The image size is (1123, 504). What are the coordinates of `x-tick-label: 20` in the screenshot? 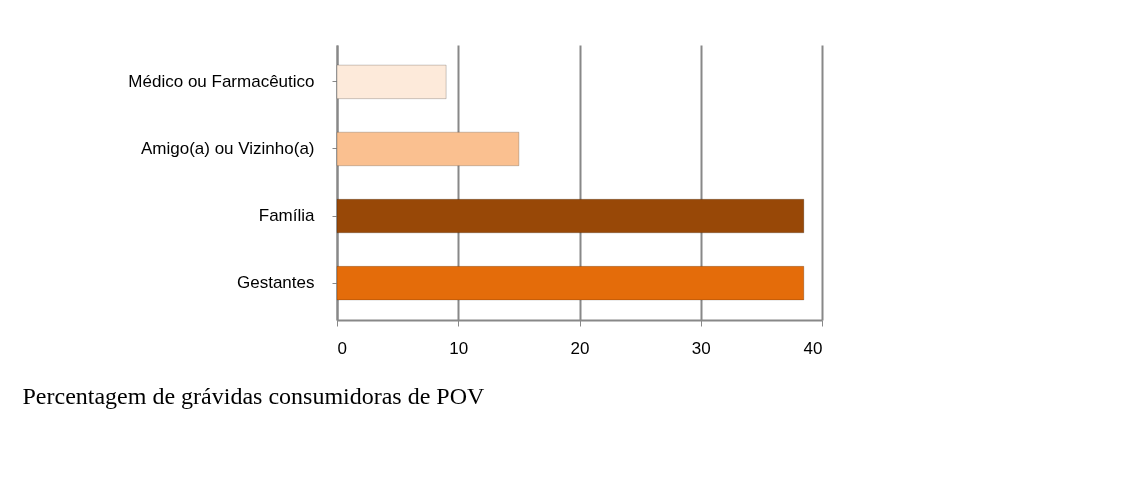 It's located at (580, 348).